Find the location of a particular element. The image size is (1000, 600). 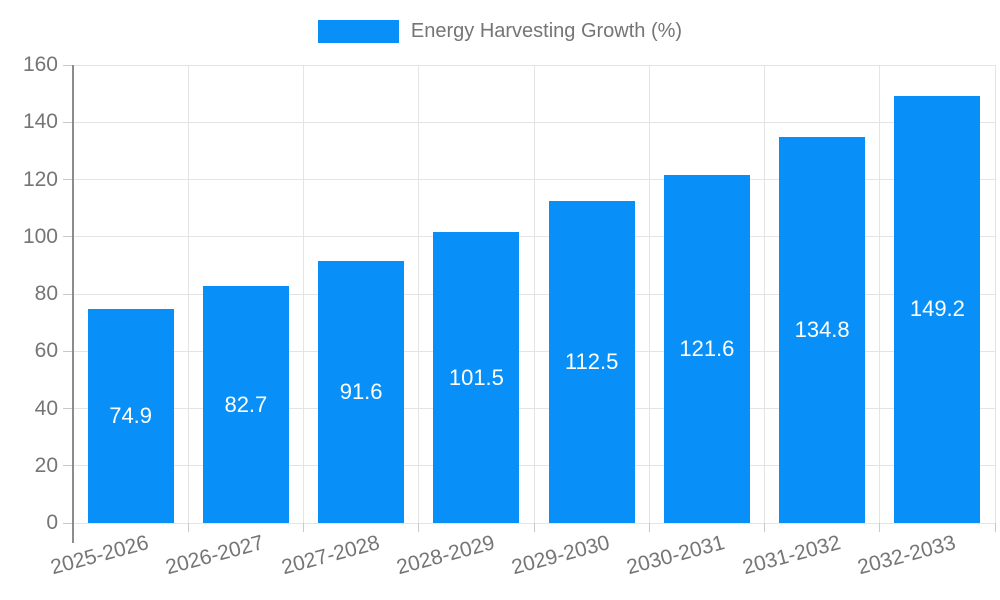

bar-value-label: 149.2 is located at coordinates (937, 309).